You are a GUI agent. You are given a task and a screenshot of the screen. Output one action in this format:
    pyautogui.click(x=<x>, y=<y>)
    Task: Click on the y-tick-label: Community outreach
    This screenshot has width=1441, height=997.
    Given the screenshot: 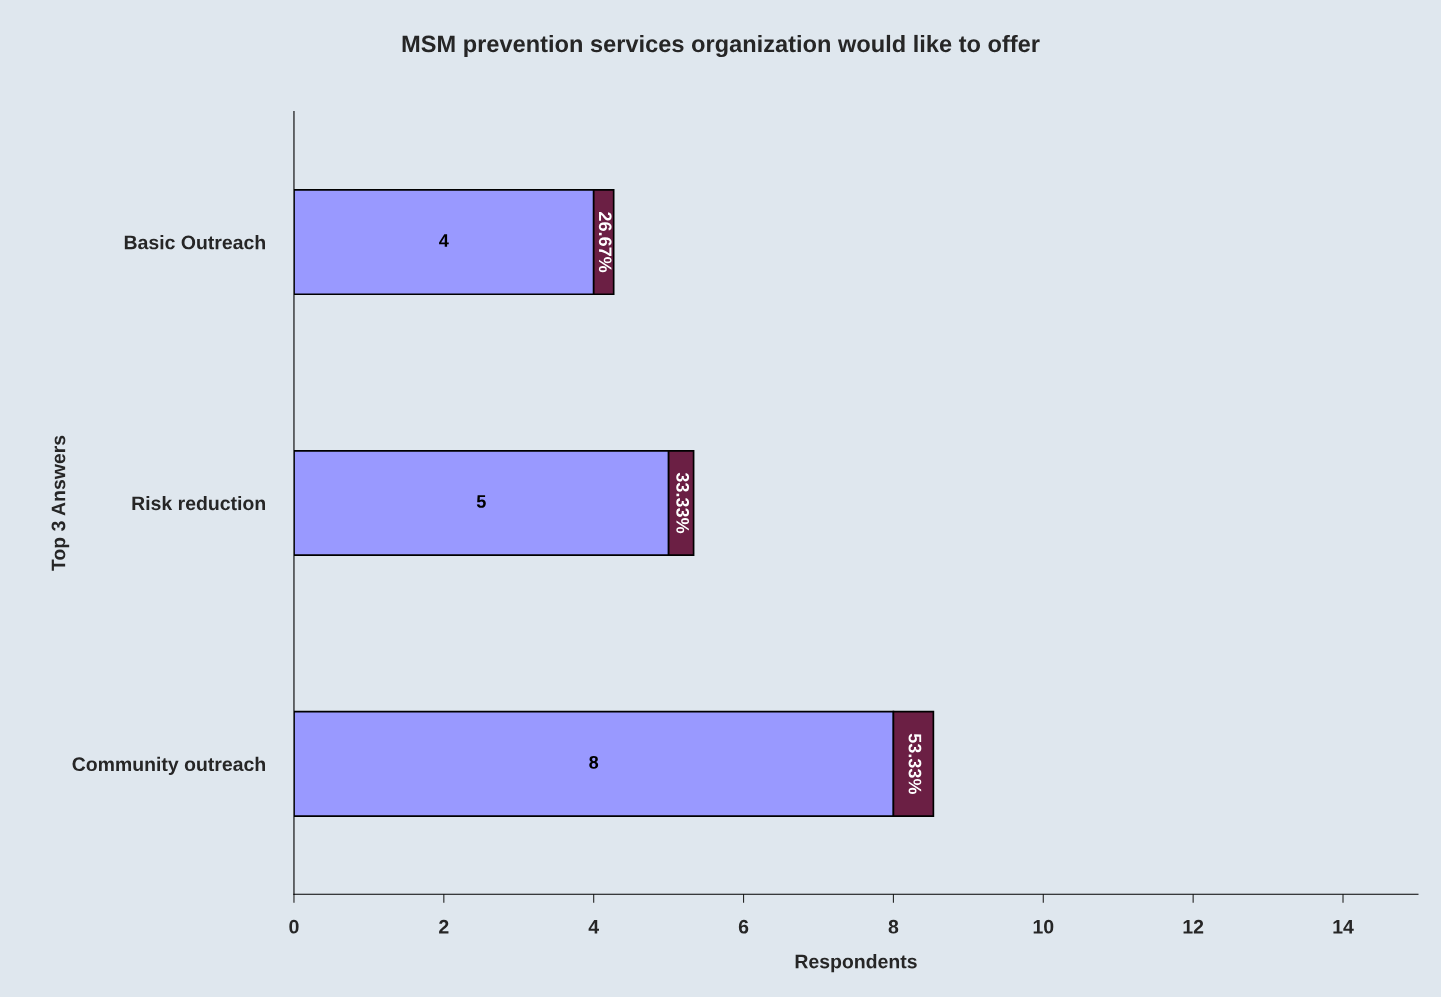 What is the action you would take?
    pyautogui.click(x=168, y=765)
    